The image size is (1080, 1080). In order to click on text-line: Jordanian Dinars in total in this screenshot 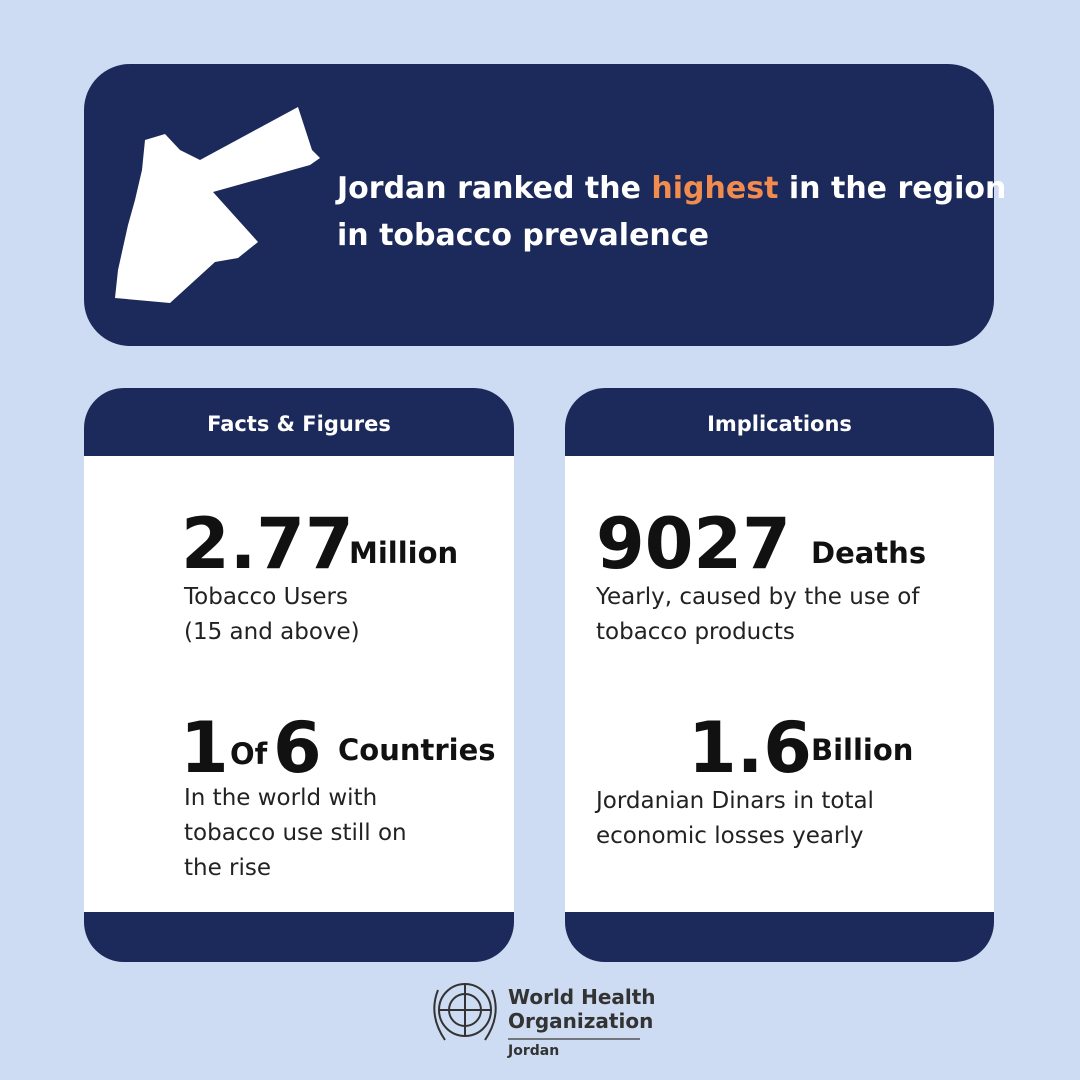, I will do `click(735, 801)`.